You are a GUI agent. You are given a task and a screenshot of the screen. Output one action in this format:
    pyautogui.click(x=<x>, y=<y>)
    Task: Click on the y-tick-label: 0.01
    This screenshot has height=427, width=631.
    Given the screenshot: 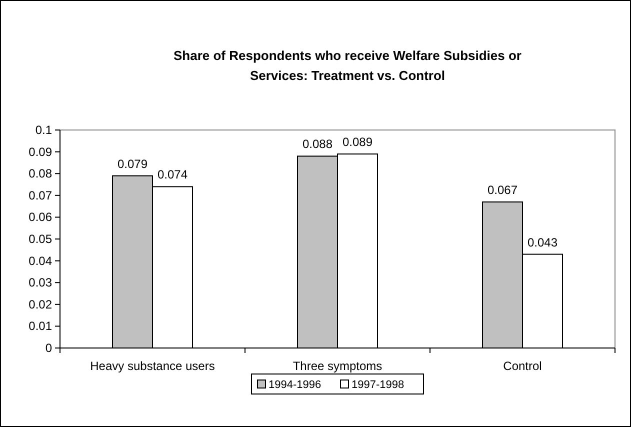 What is the action you would take?
    pyautogui.click(x=40, y=326)
    